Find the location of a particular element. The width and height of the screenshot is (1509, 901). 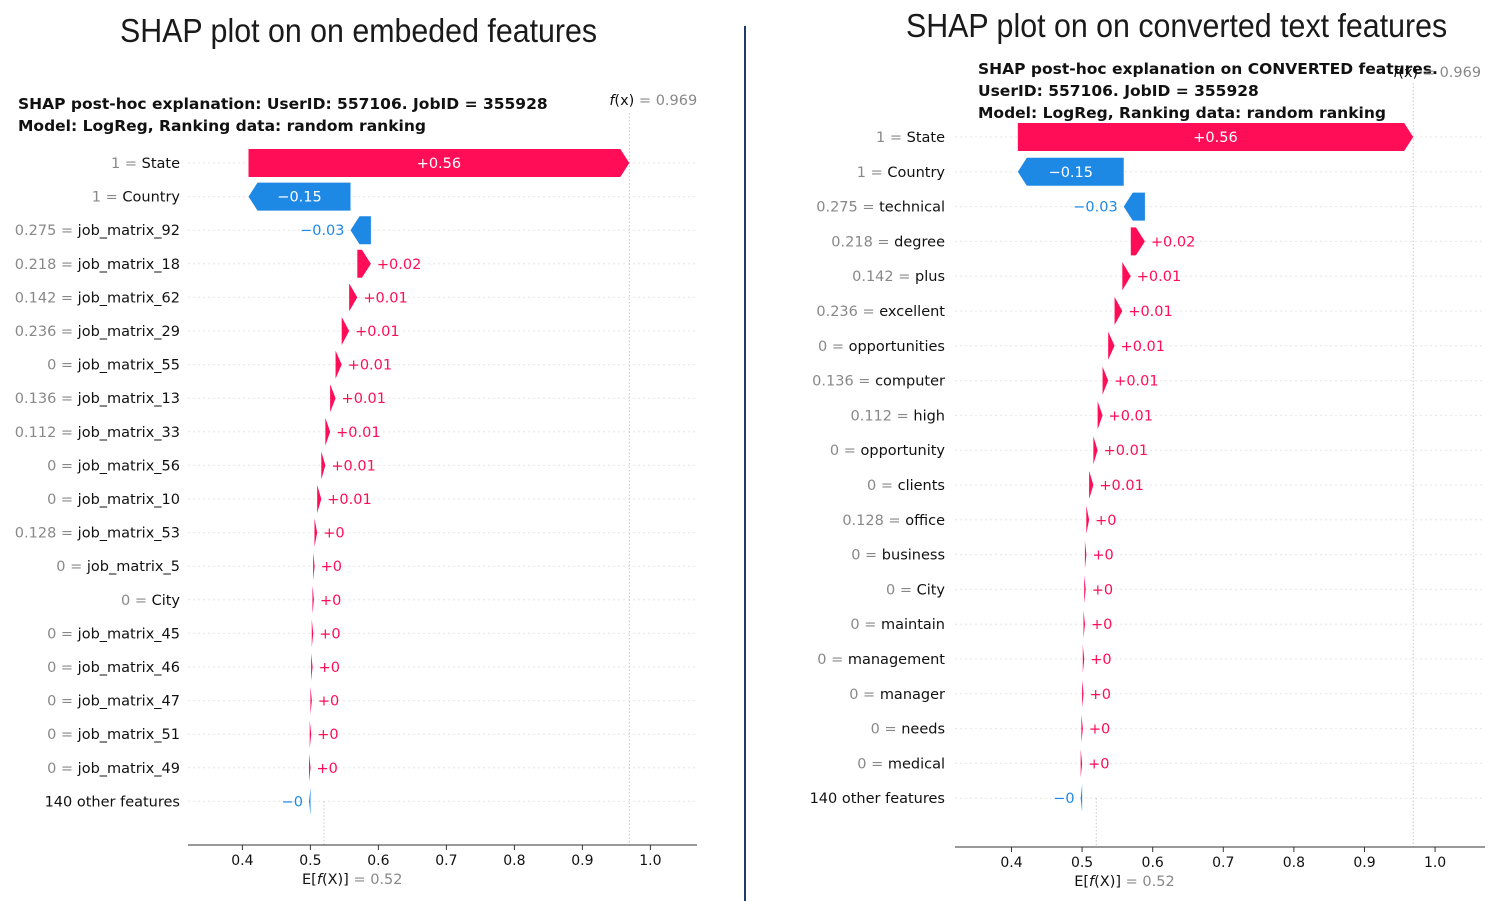

feature-label: 0 = job_matrix_46 is located at coordinates (113, 668).